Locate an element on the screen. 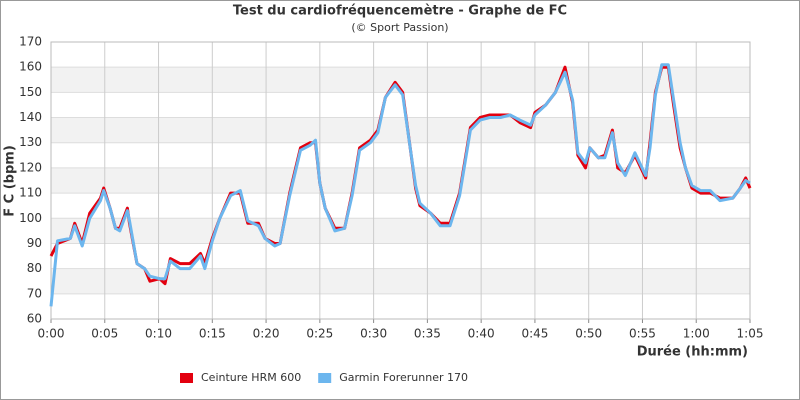  y-tick-label: 100 is located at coordinates (30, 218).